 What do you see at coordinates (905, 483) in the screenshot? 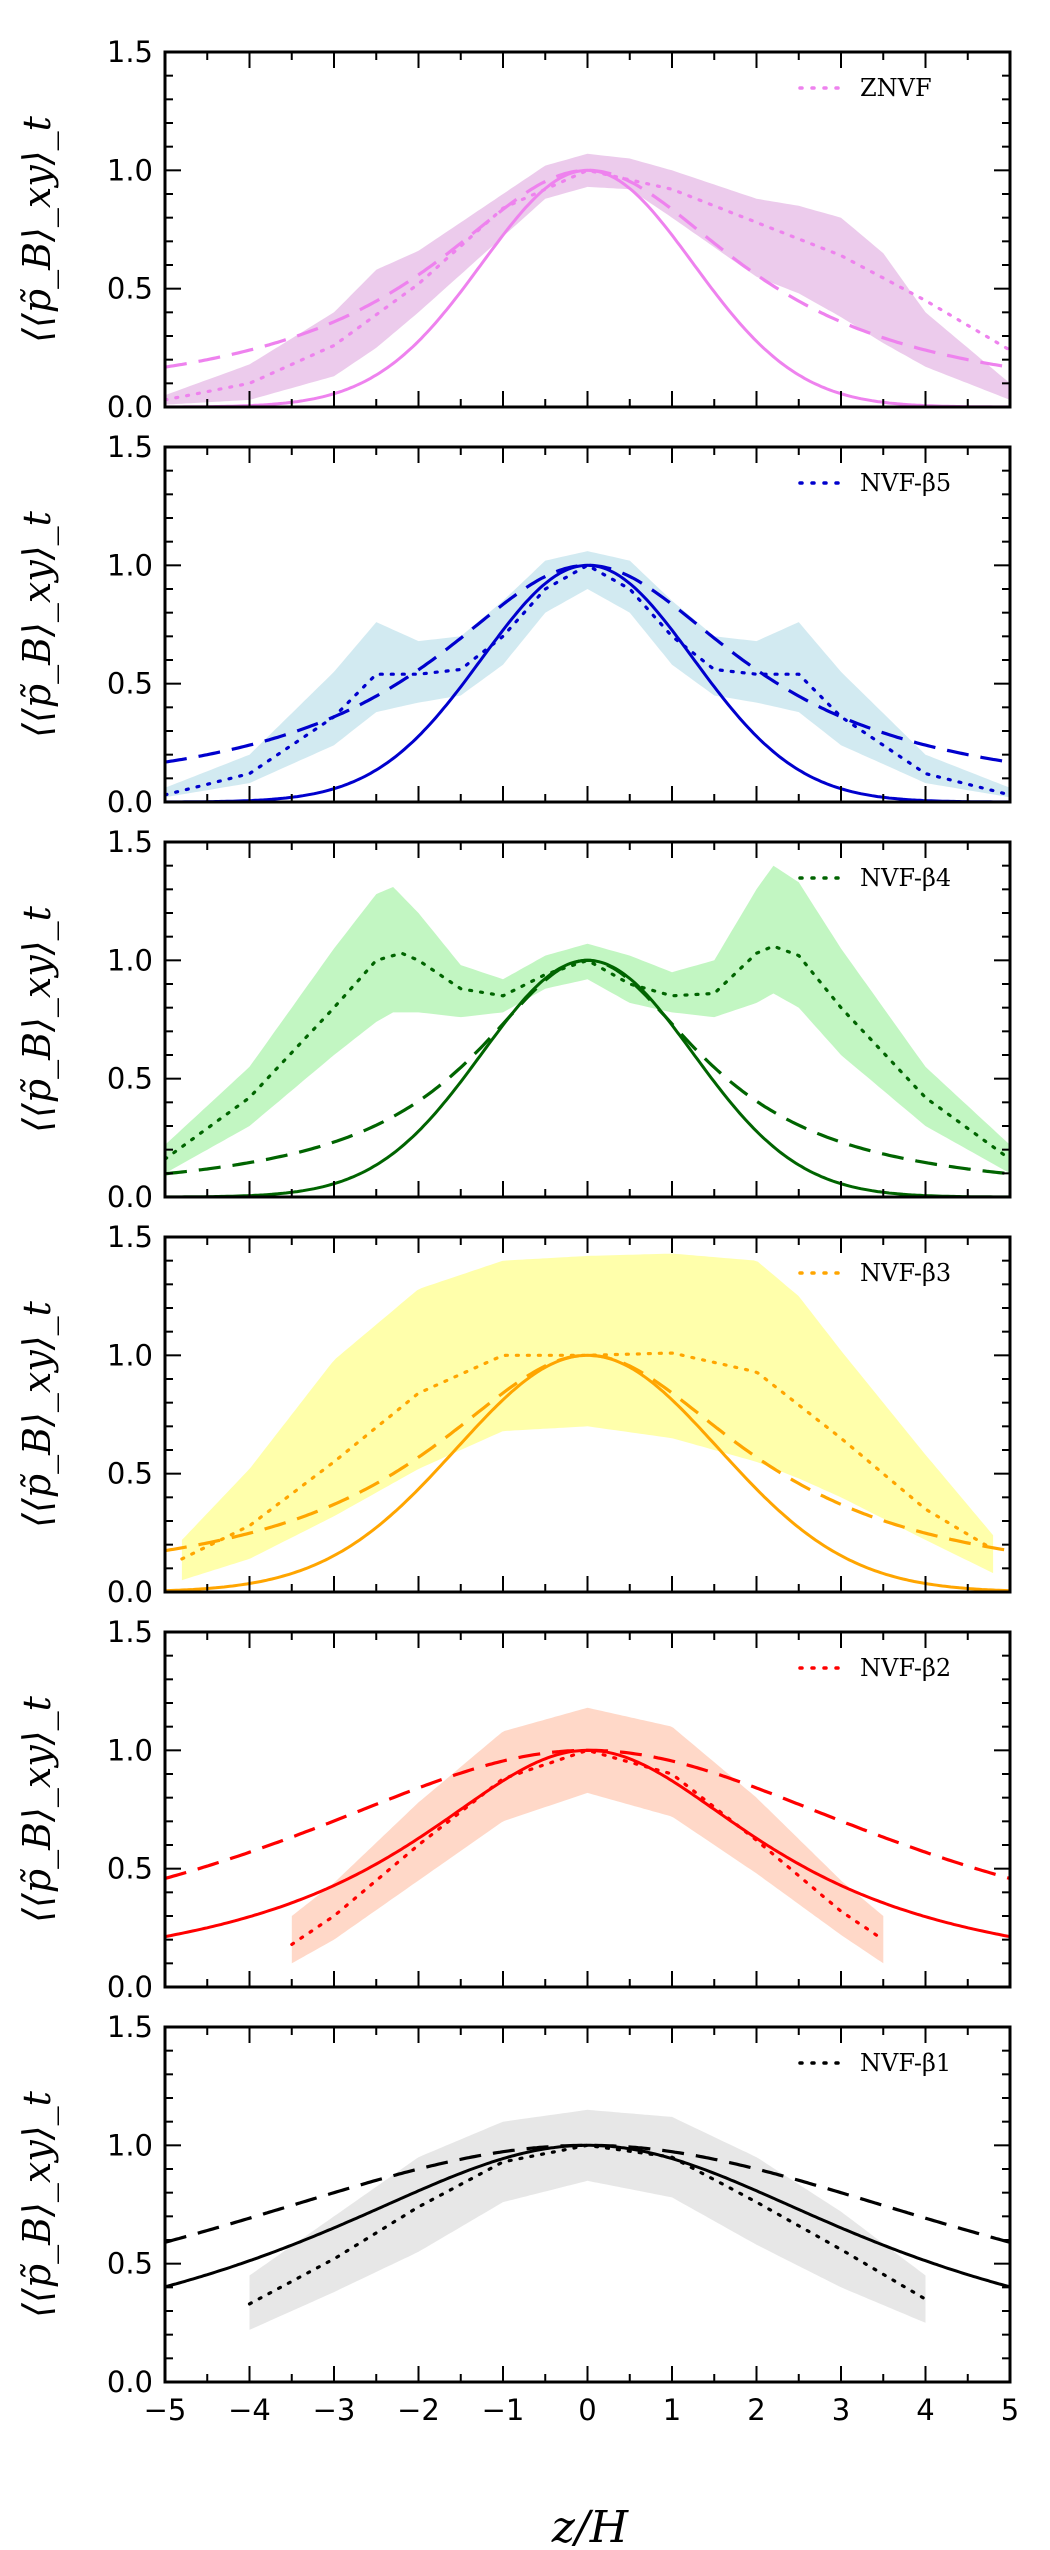
I see `legend-label: NVF-β5` at bounding box center [905, 483].